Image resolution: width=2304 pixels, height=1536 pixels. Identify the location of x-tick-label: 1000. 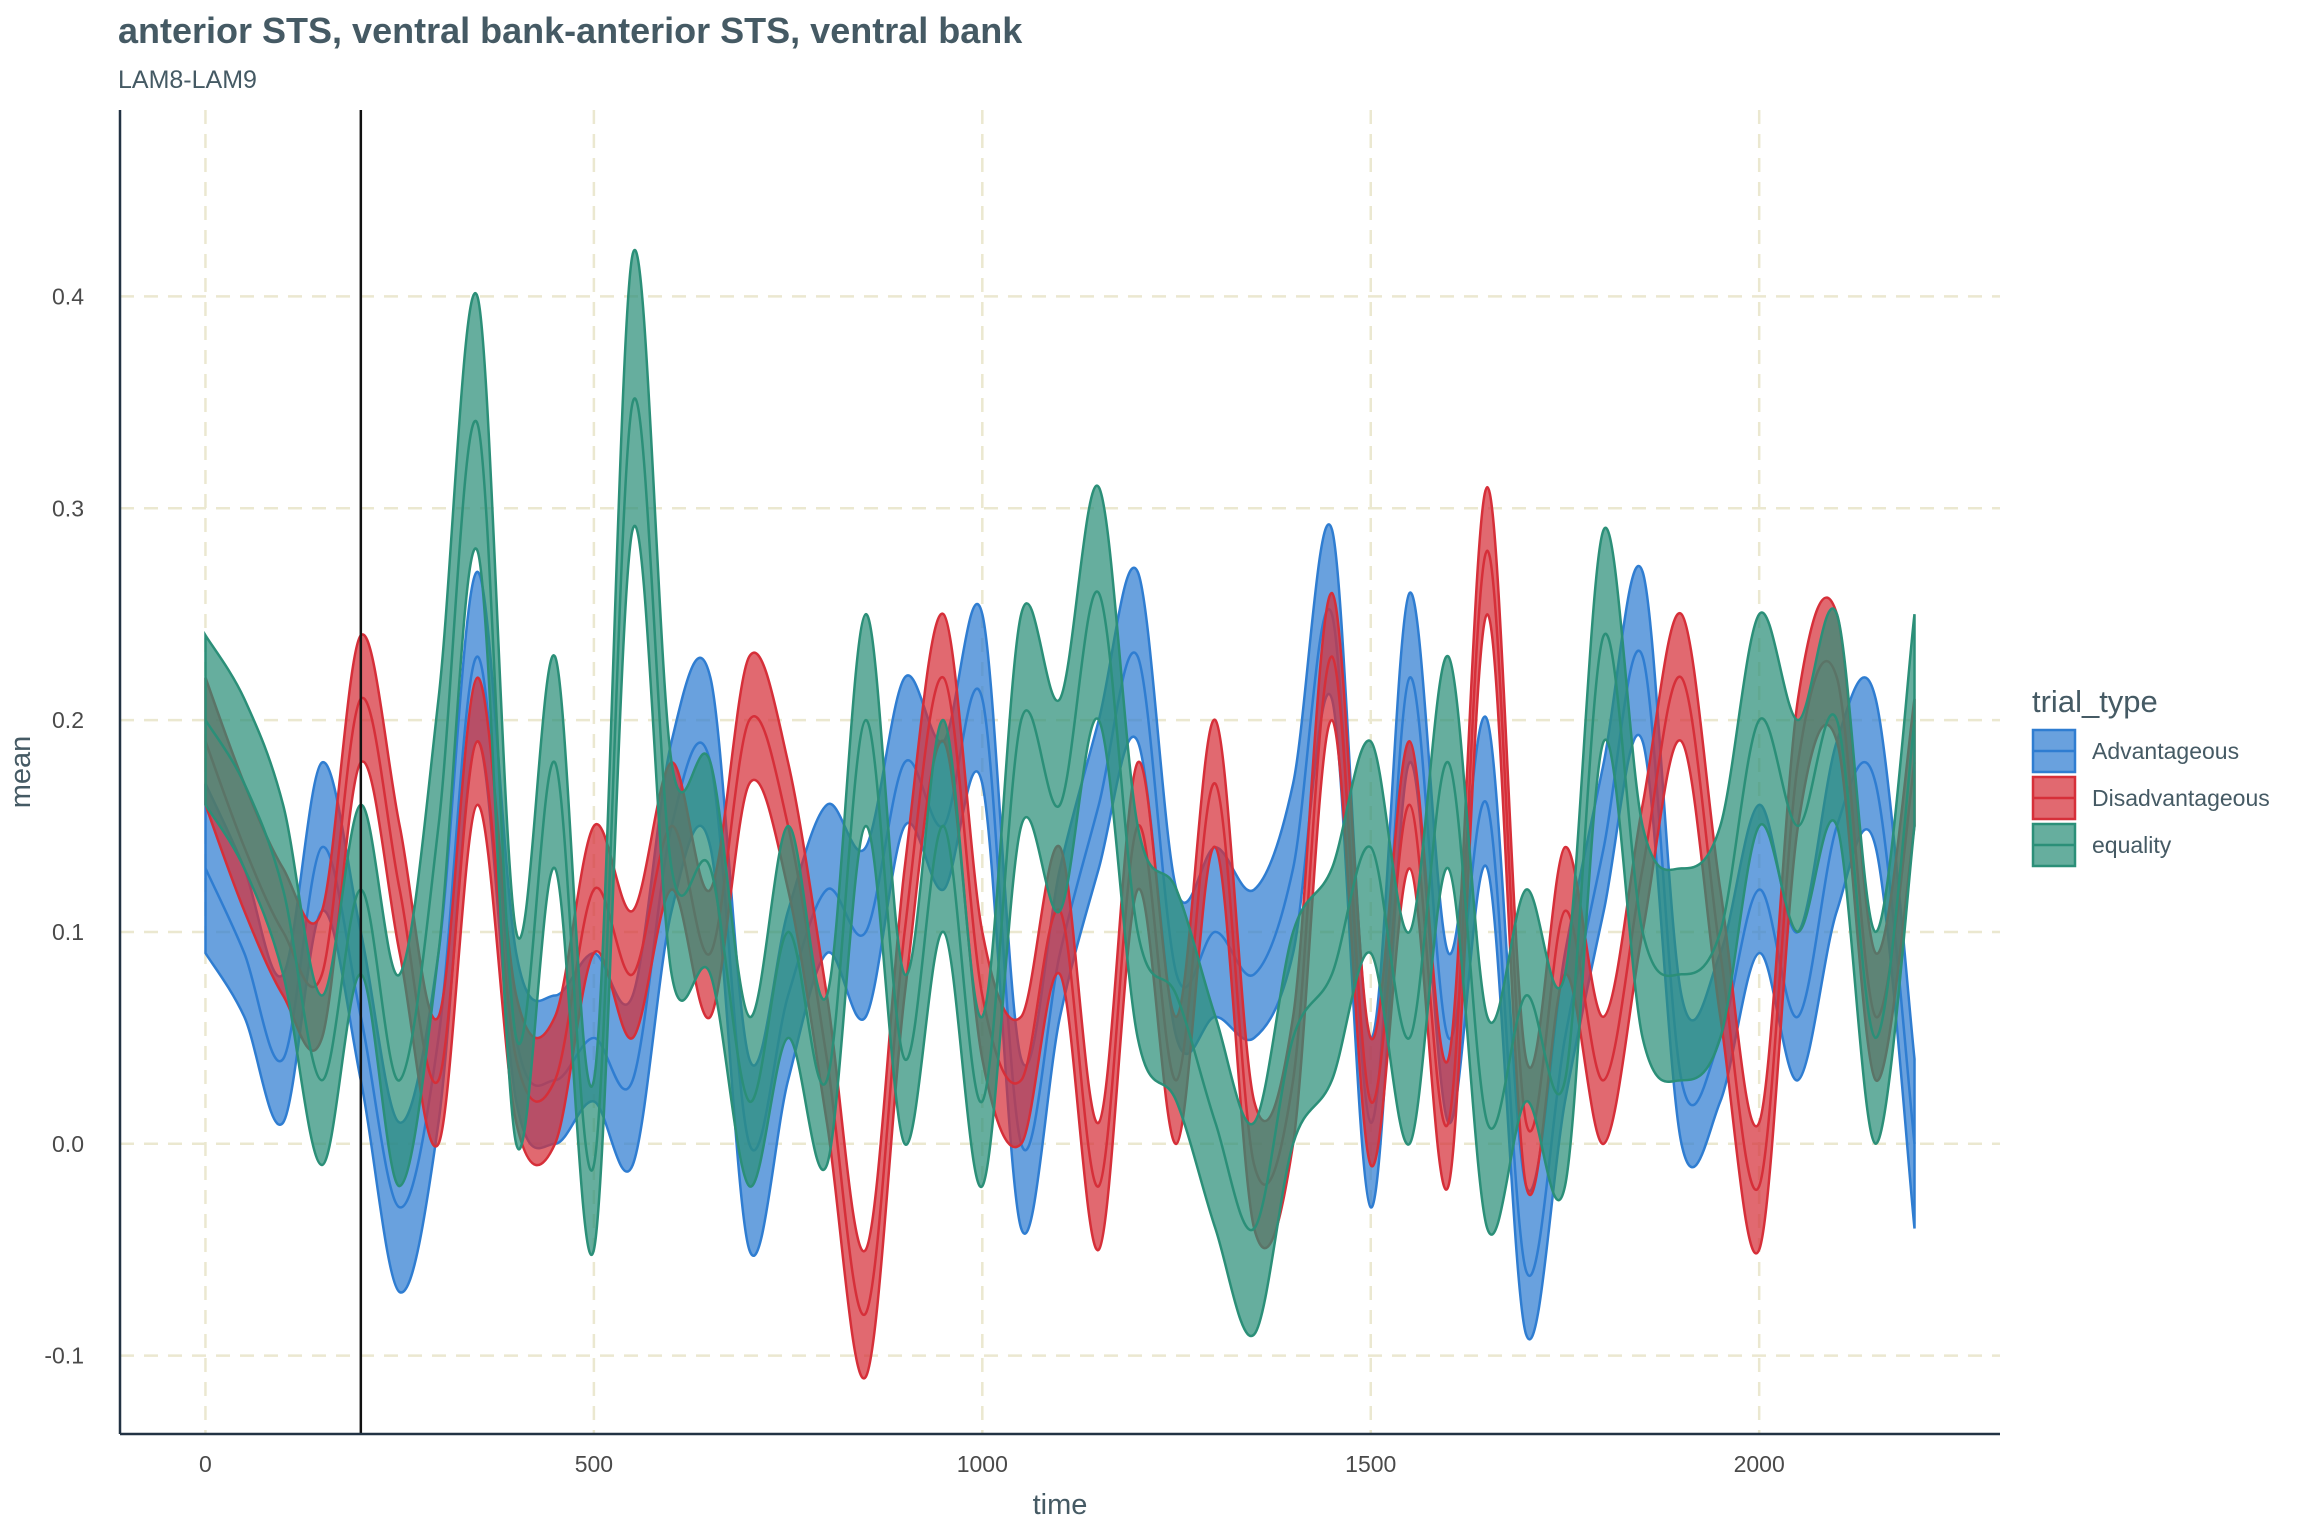
(982, 1464).